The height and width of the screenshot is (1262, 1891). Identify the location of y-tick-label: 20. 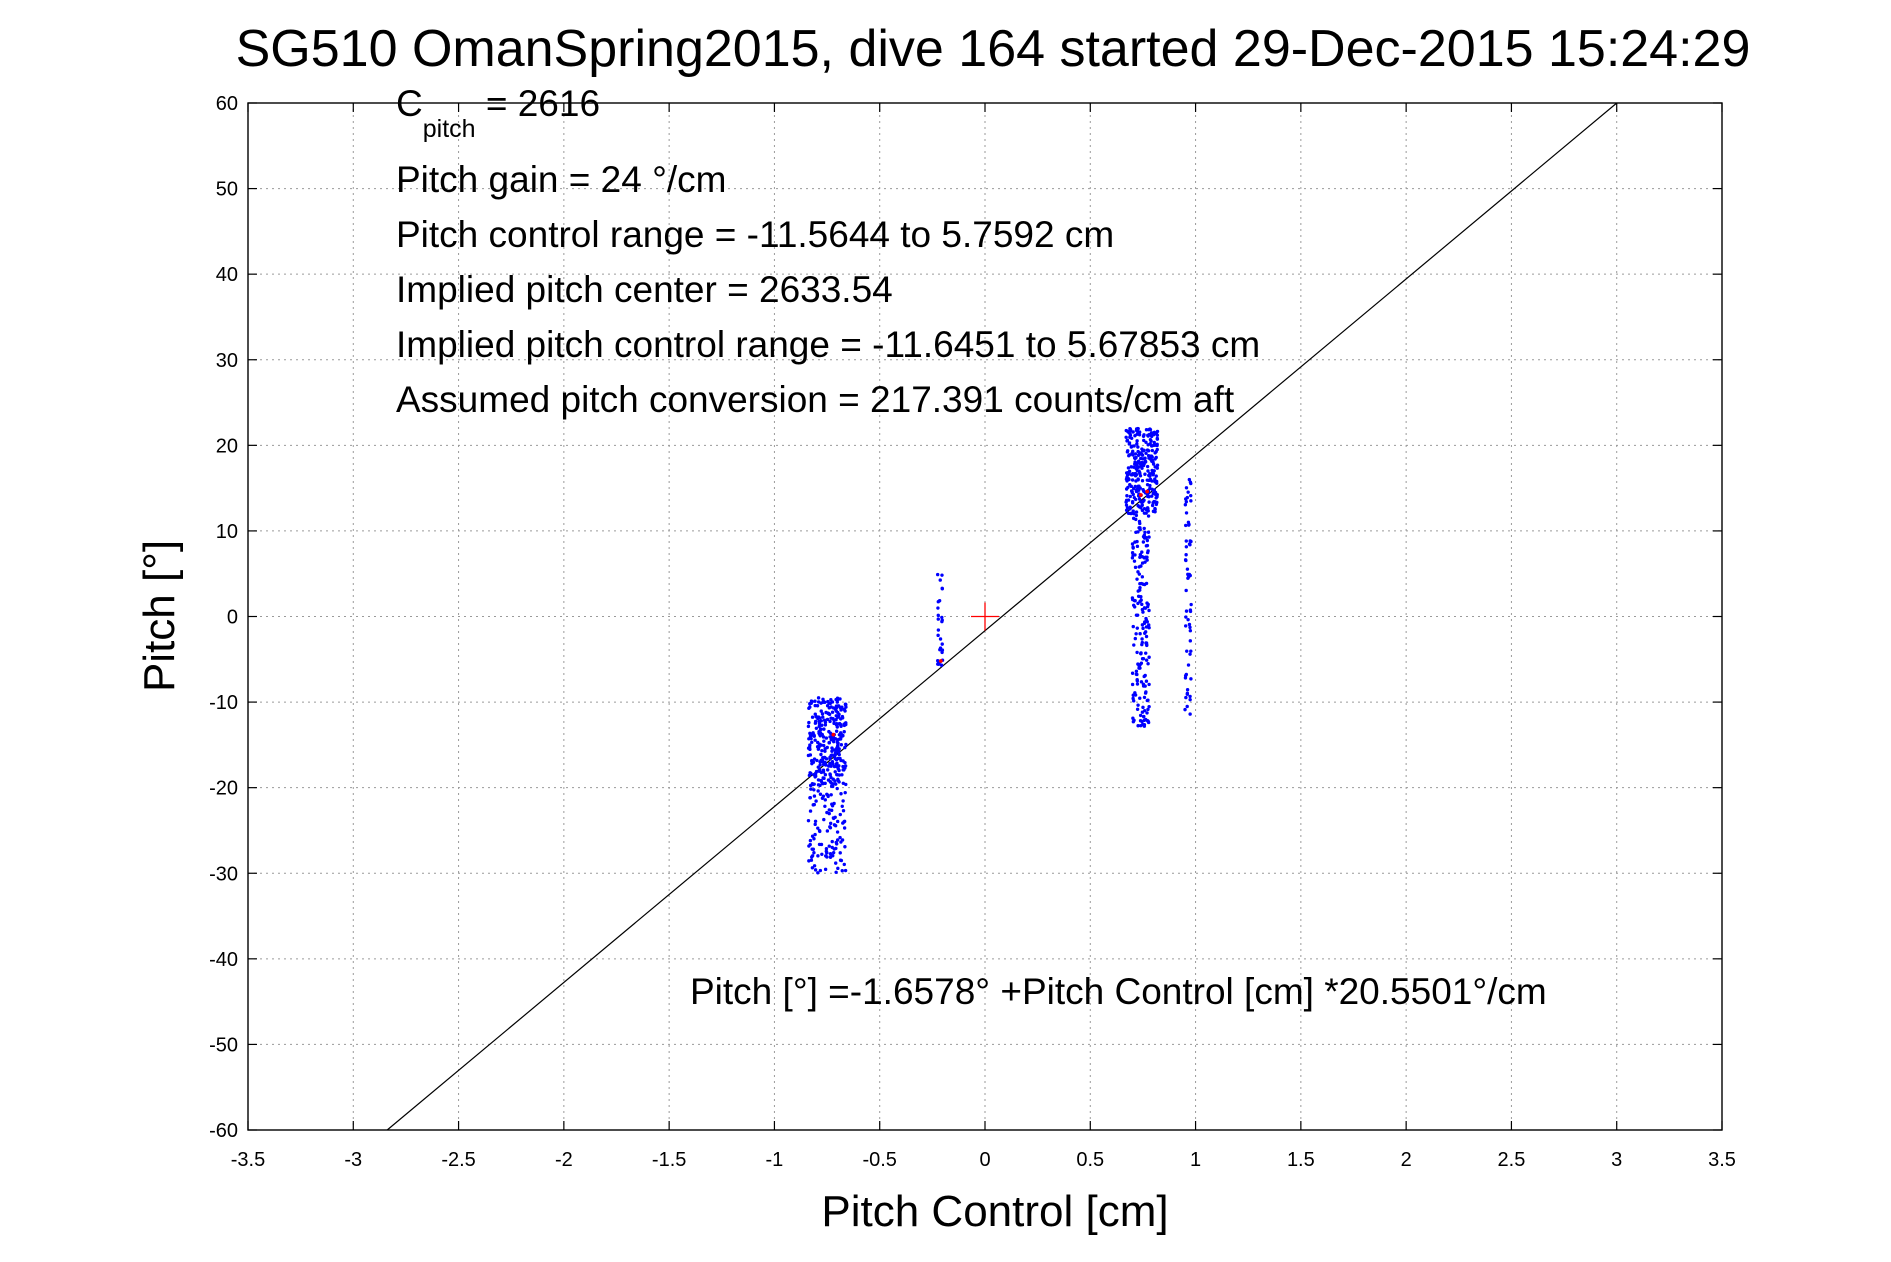
(227, 446).